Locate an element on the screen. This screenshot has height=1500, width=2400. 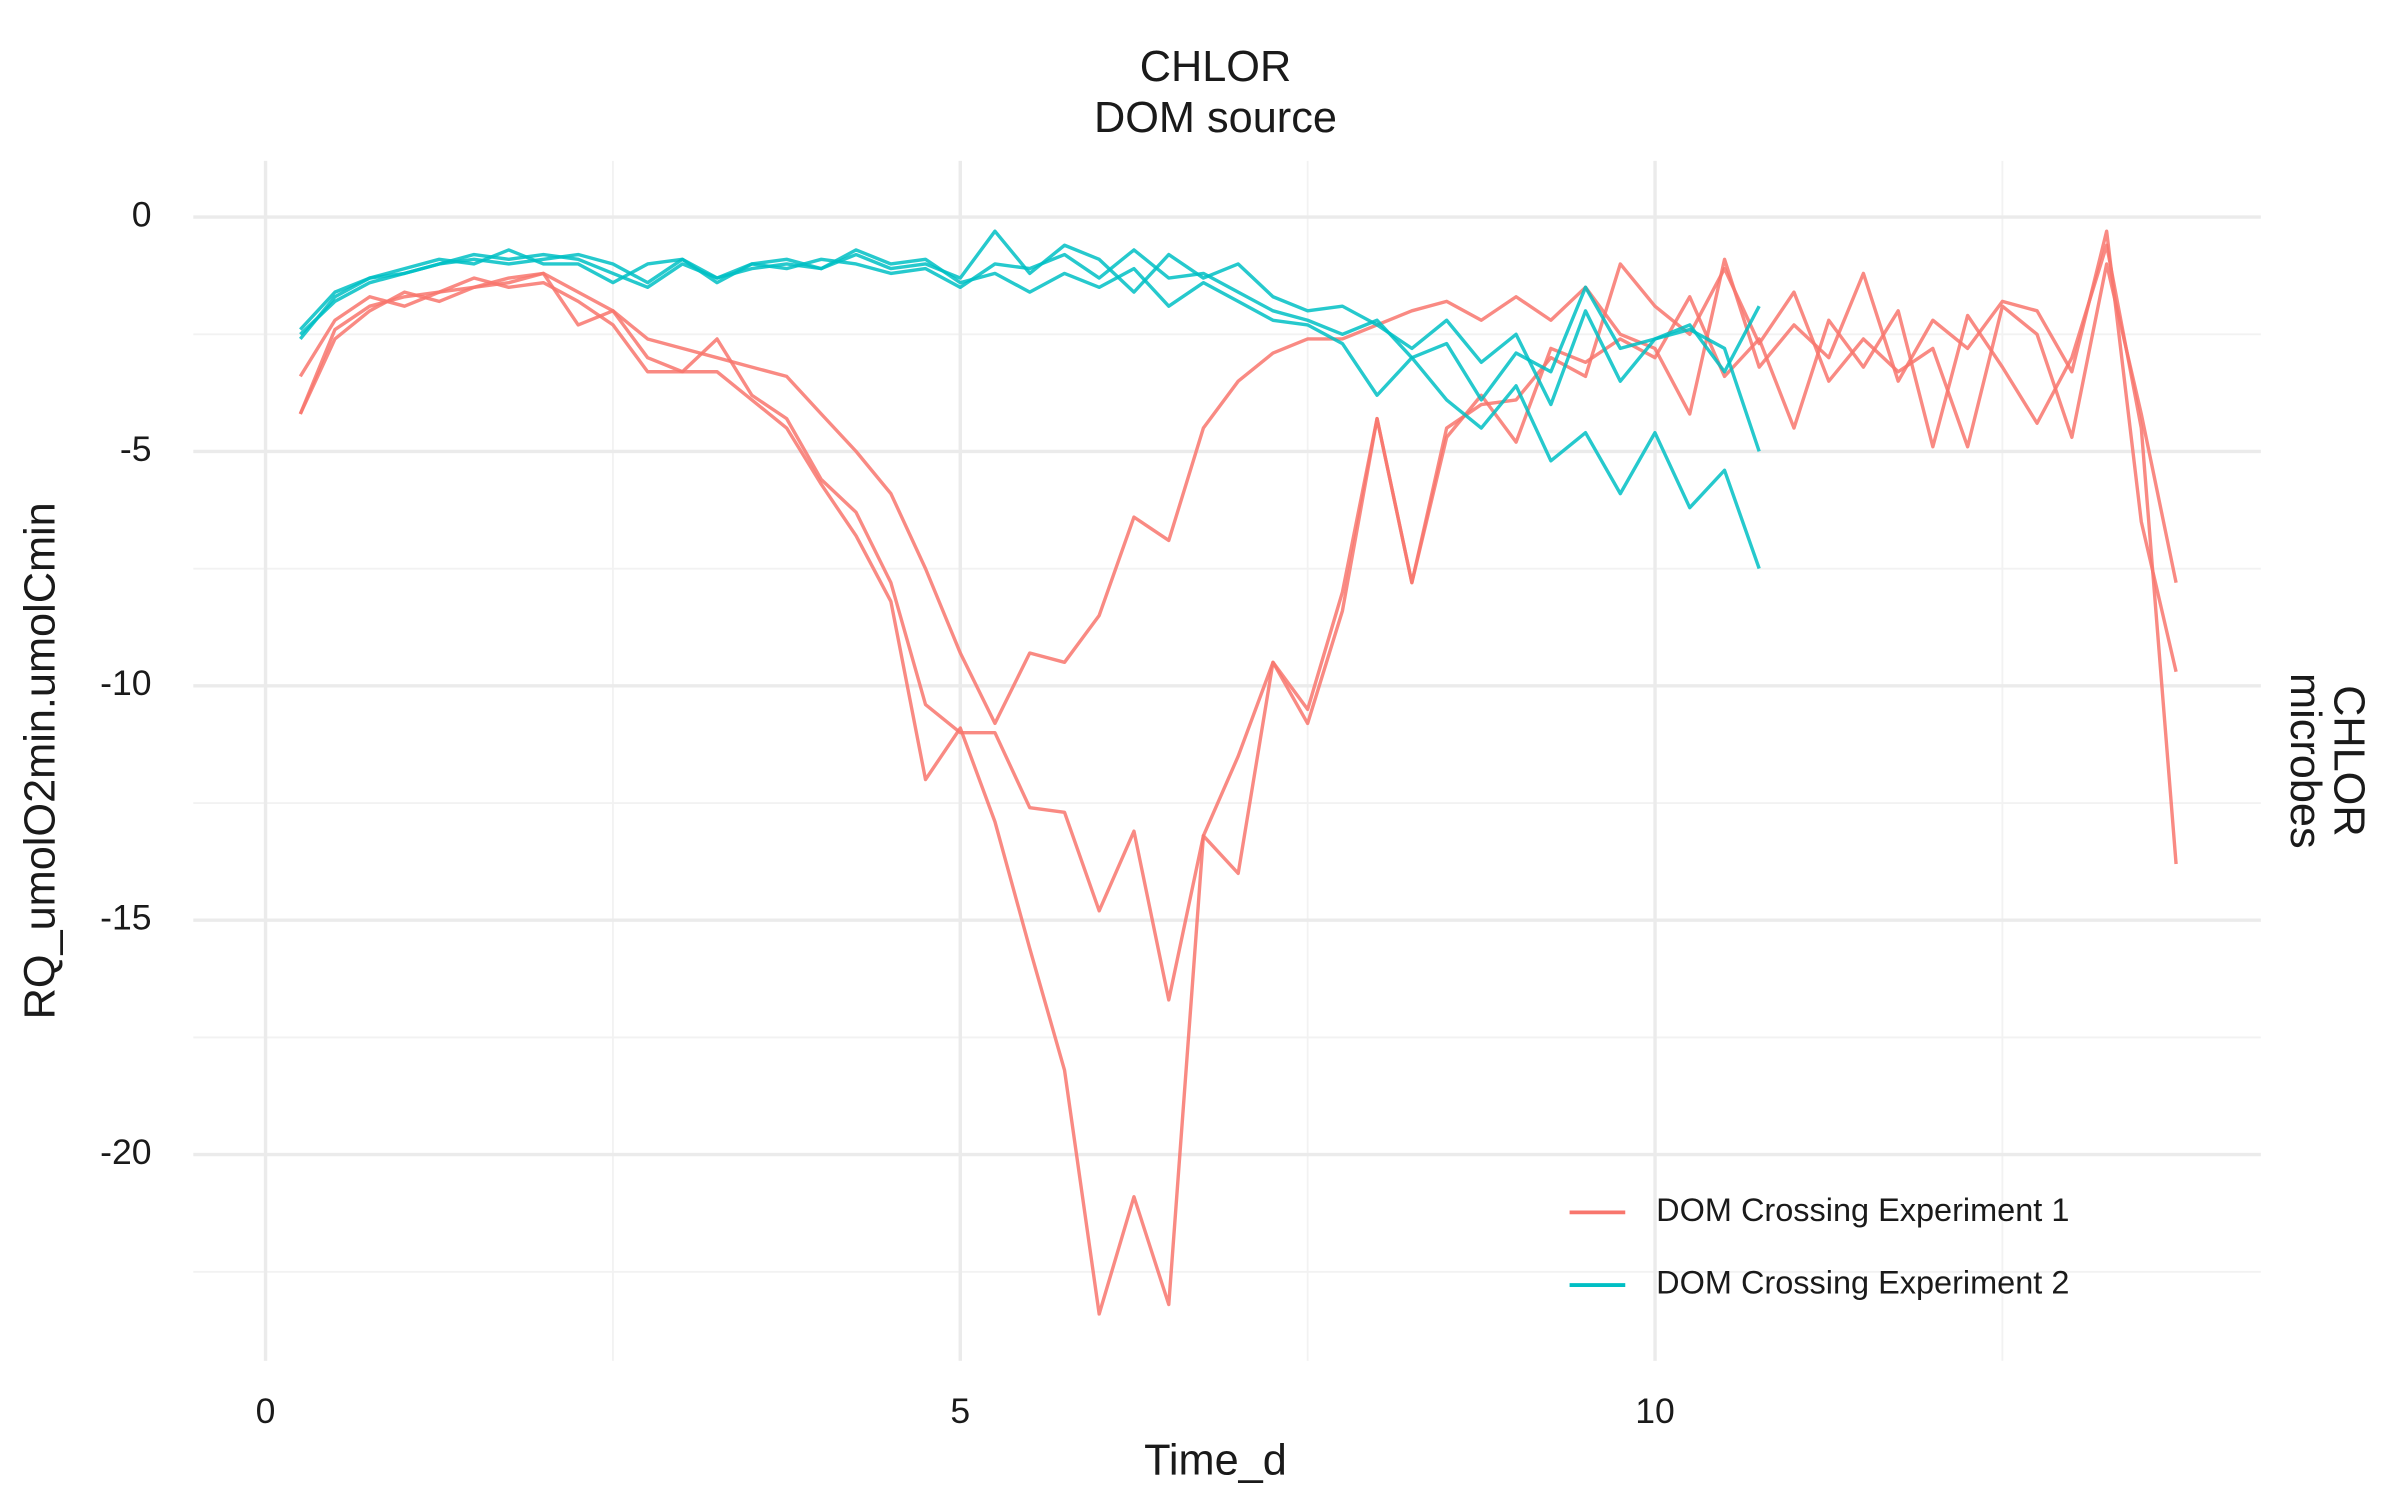
strip-top-line: CHLOR is located at coordinates (1216, 67).